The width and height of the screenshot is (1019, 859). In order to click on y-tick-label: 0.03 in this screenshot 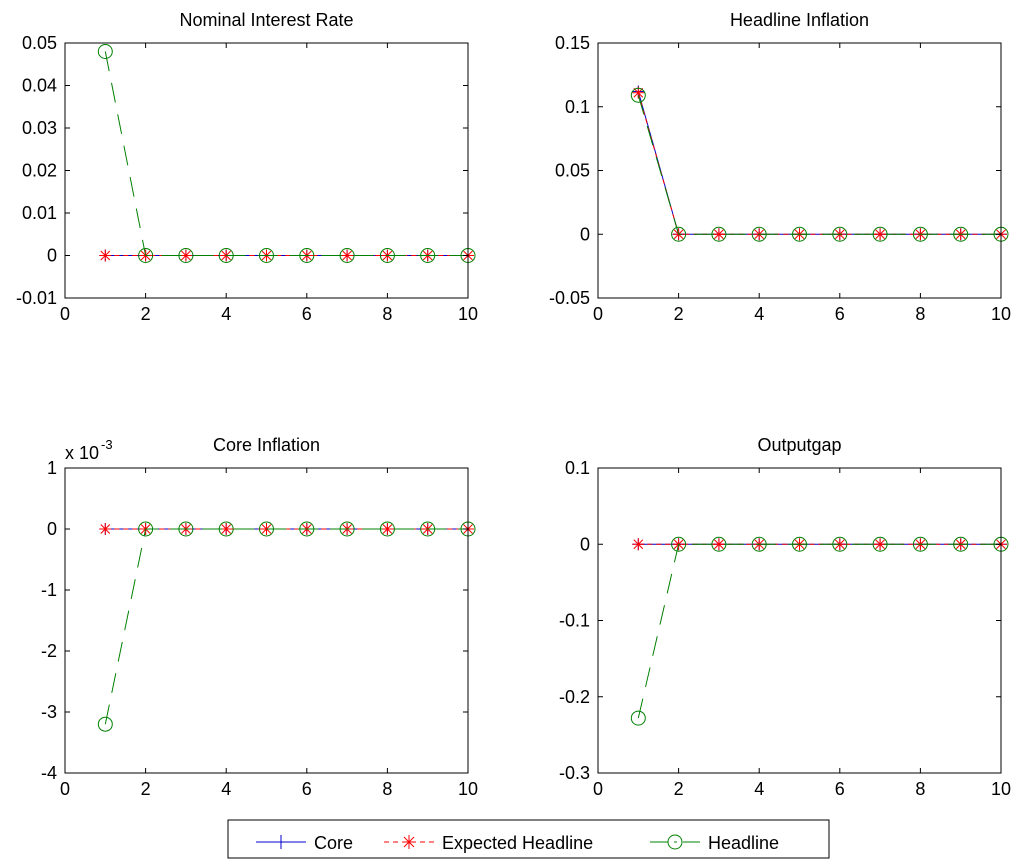, I will do `click(39, 128)`.